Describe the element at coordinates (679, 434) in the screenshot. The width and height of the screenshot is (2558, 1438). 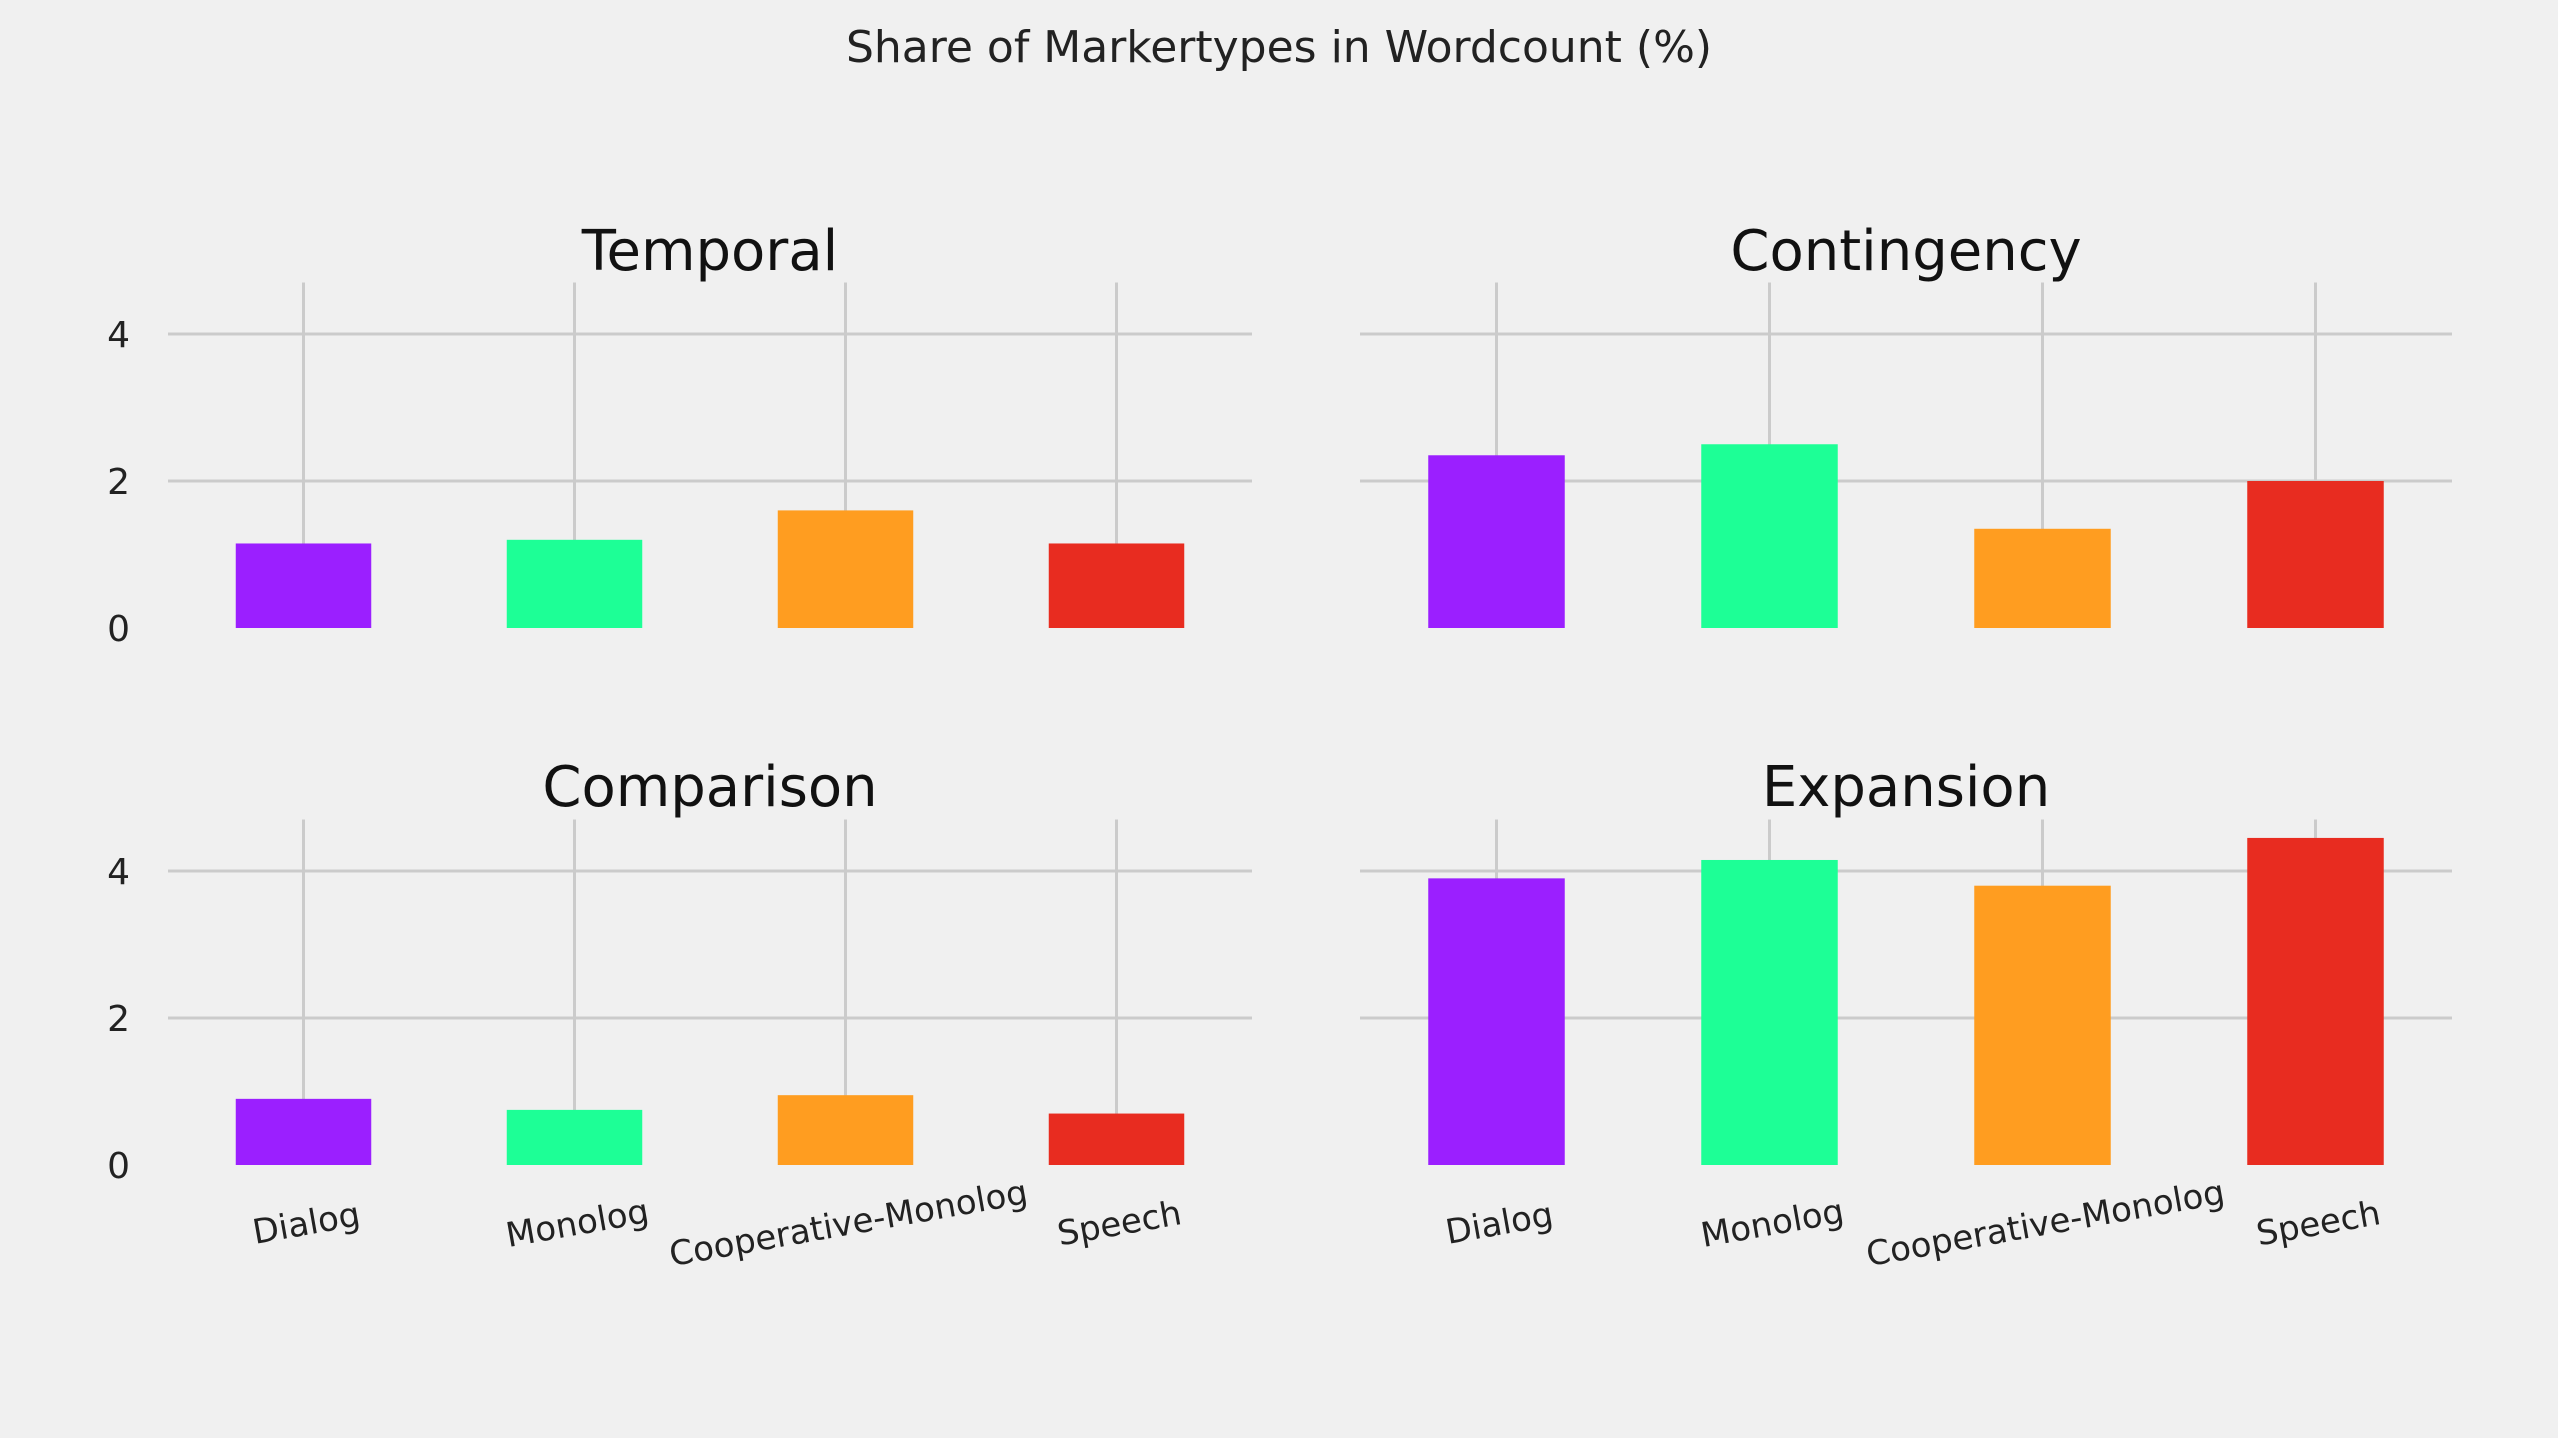
I see `panel-temporal: Temporal 0 2 4` at that location.